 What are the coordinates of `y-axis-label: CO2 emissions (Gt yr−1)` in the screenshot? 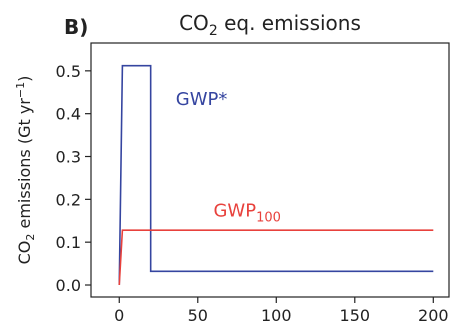 It's located at (25, 170).